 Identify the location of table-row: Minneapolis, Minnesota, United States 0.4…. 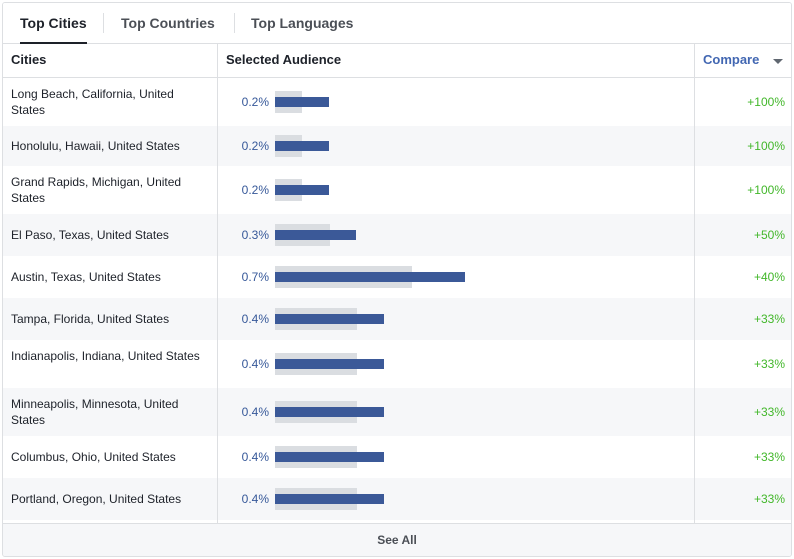
(397, 412).